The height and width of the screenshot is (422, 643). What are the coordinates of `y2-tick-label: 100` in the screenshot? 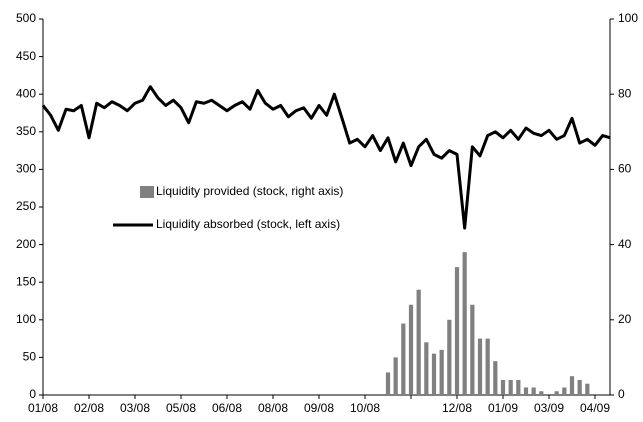 It's located at (628, 18).